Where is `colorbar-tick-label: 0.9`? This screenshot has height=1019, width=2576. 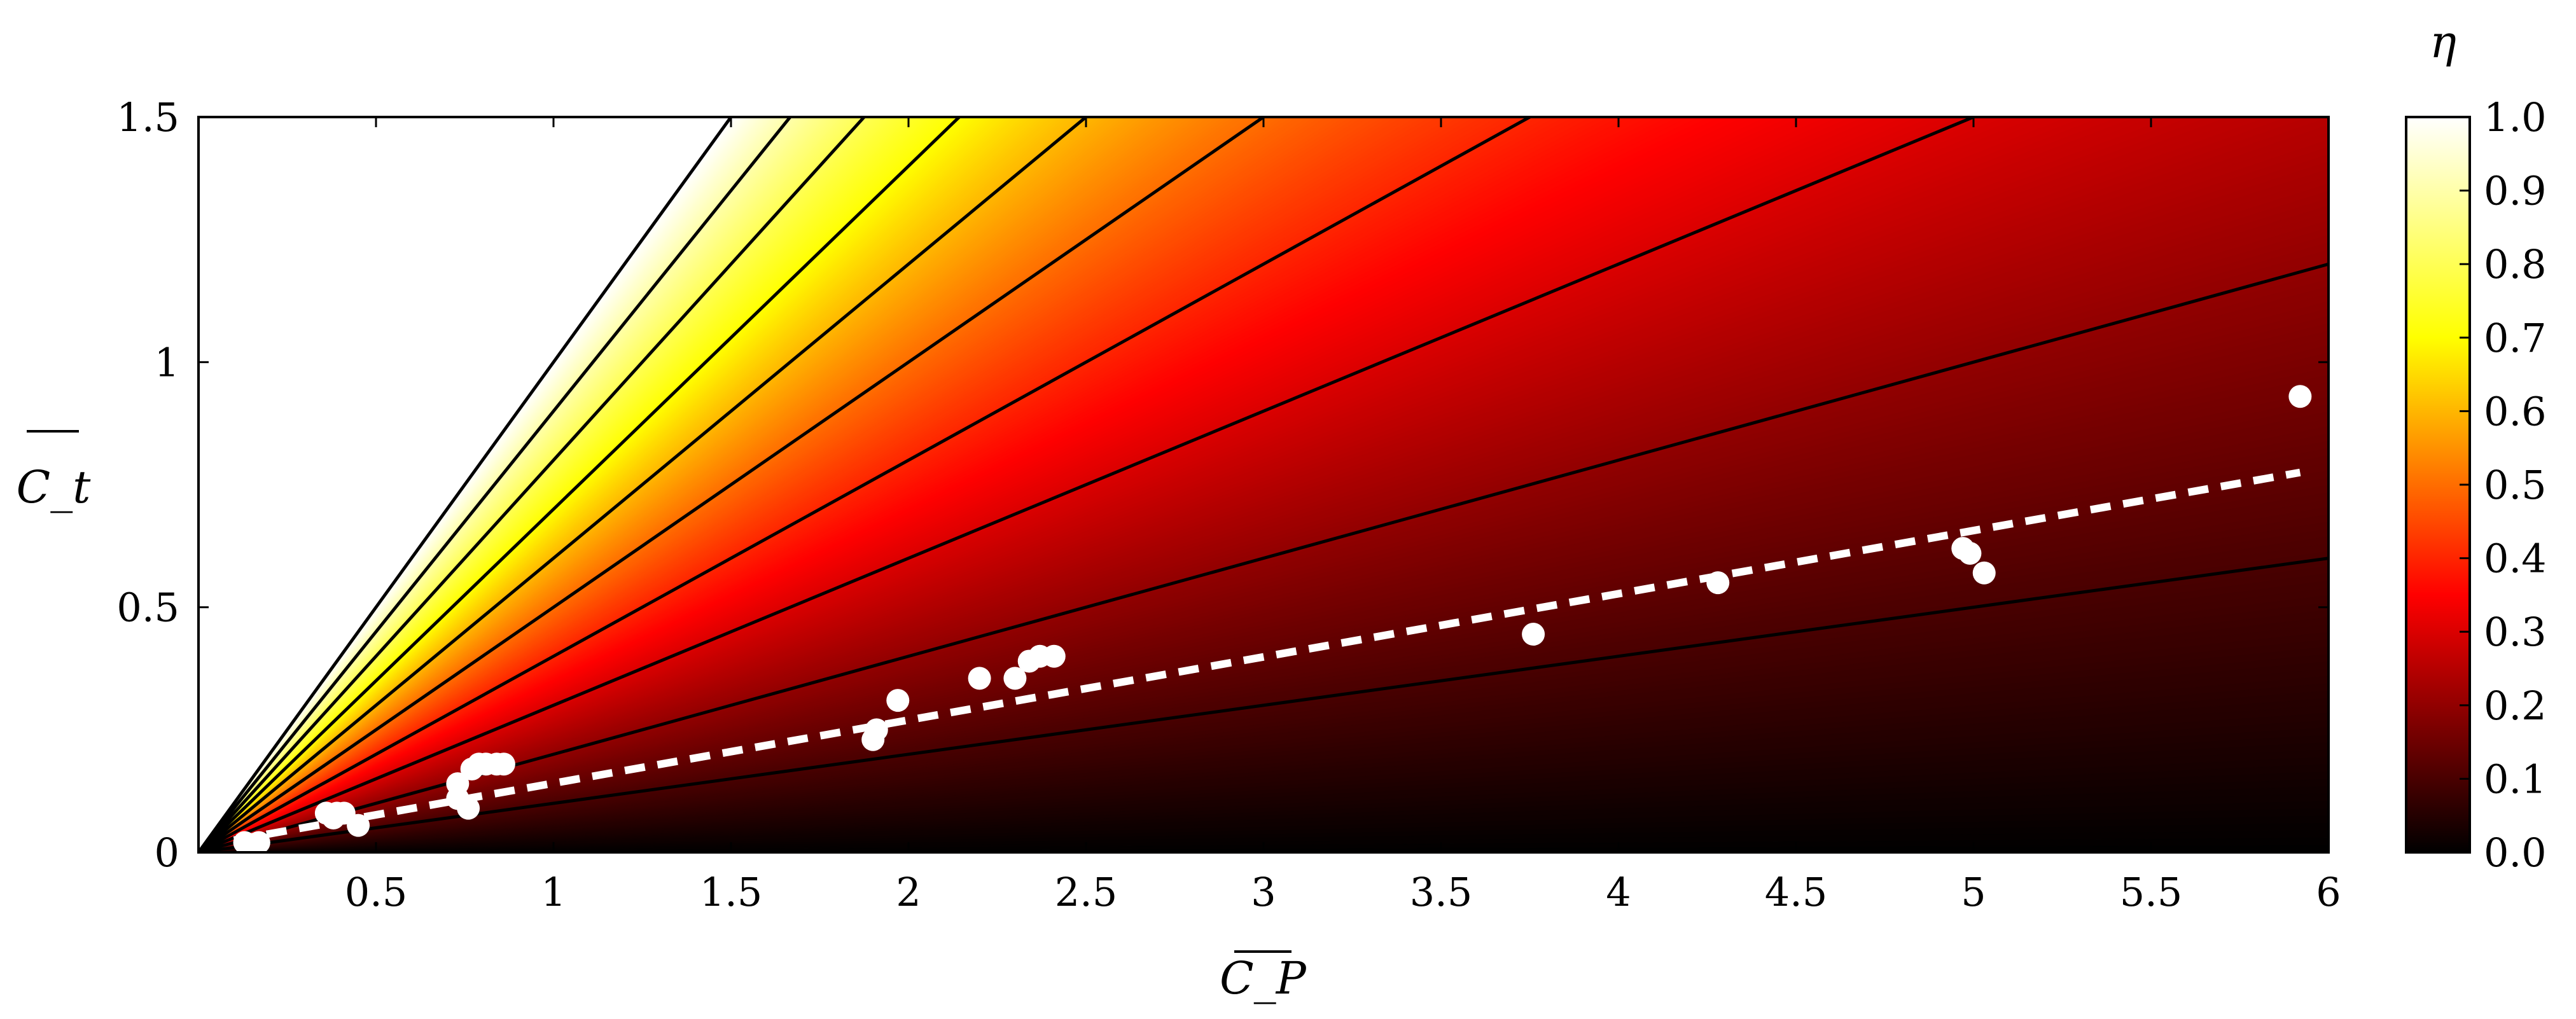
colorbar-tick-label: 0.9 is located at coordinates (2515, 191).